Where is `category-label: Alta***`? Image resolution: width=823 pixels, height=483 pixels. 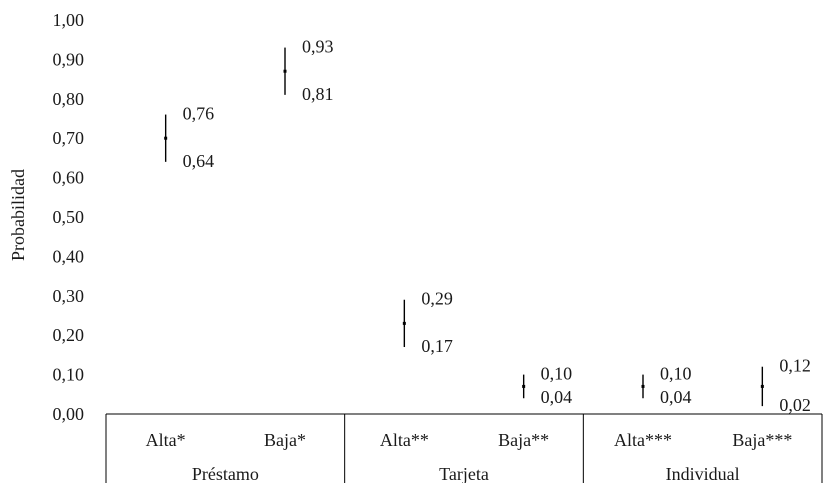
category-label: Alta*** is located at coordinates (643, 440).